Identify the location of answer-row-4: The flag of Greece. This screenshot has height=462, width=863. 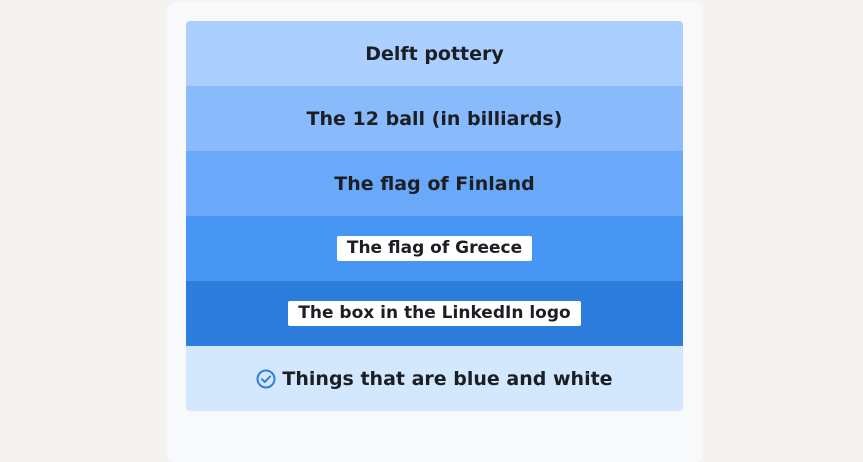
(434, 248).